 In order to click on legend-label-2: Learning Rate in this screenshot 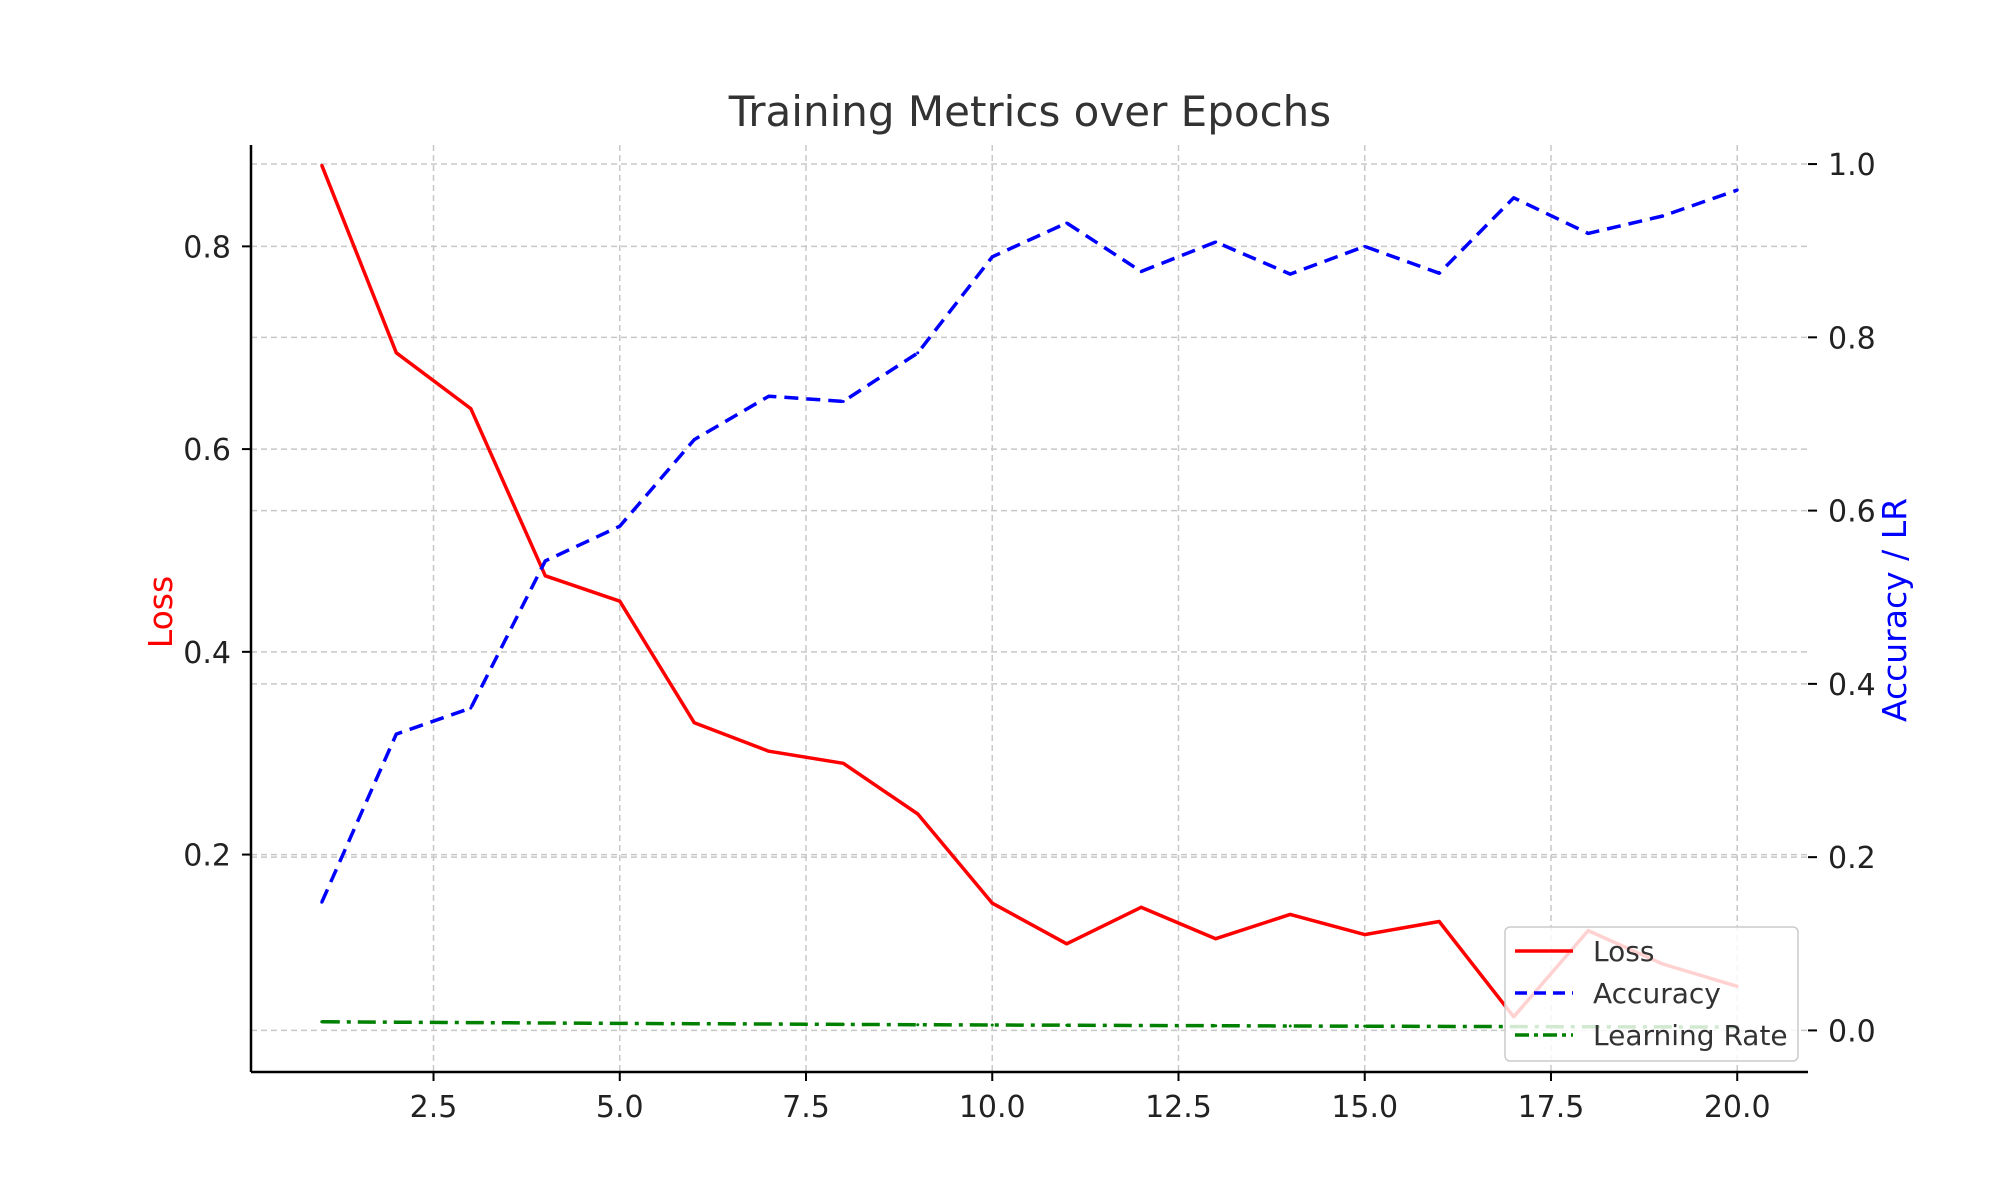, I will do `click(1690, 1035)`.